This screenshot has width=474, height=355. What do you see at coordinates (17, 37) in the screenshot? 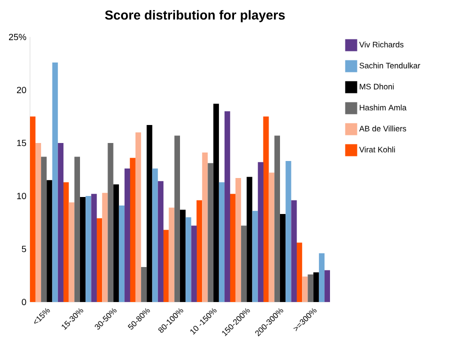
I see `y-tick-label: 25%` at bounding box center [17, 37].